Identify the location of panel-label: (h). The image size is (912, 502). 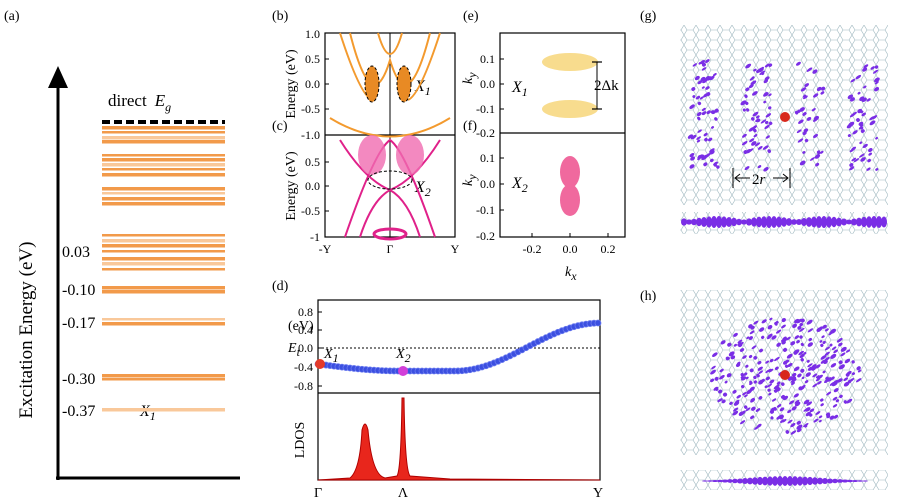
(648, 296).